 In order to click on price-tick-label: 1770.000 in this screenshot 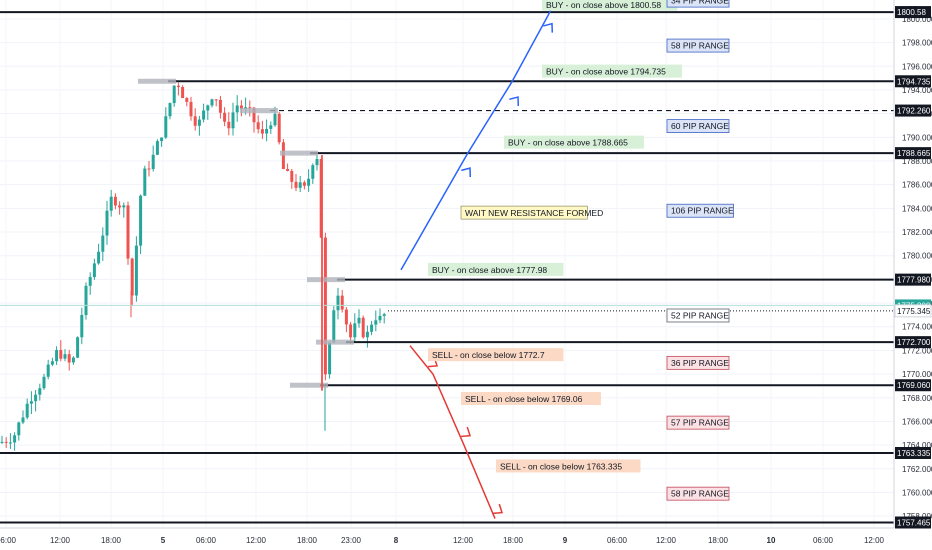, I will do `click(917, 374)`.